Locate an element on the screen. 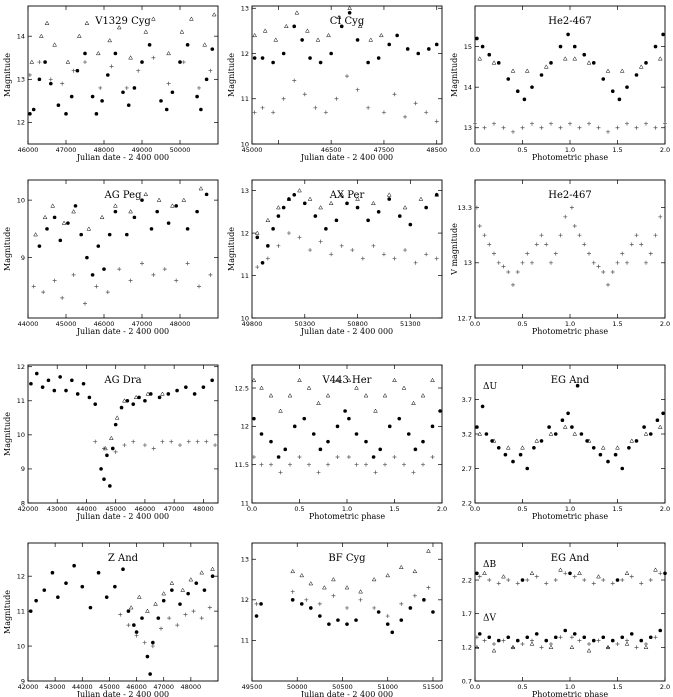  y-tick-label: 12.7 is located at coordinates (465, 318).